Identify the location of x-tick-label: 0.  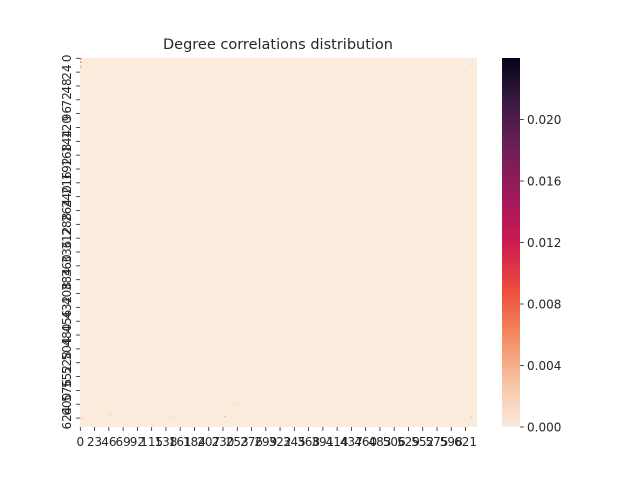
(80, 442).